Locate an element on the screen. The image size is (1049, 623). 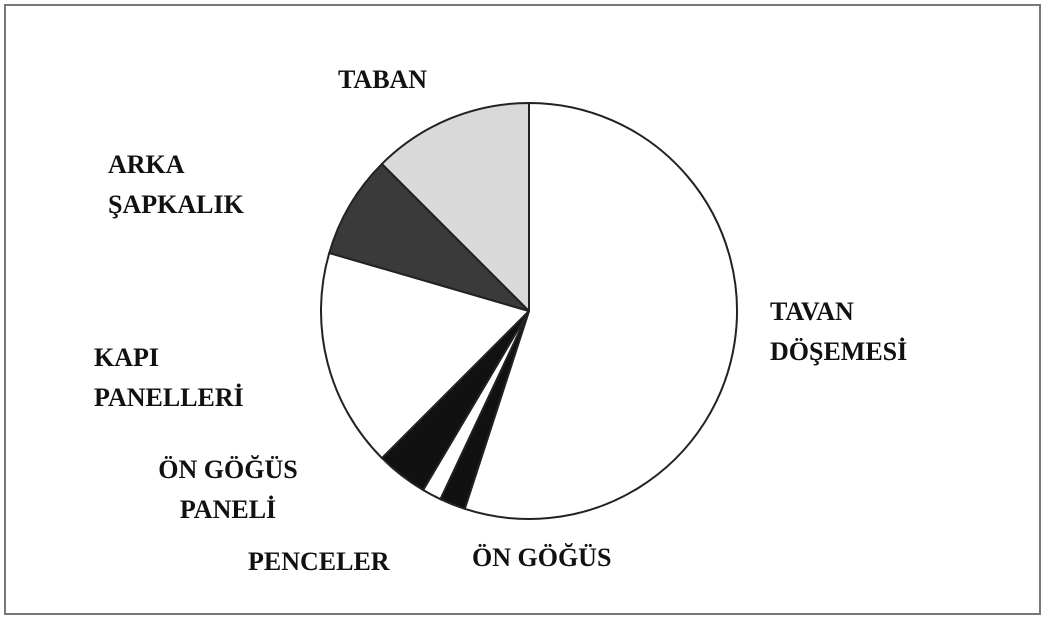
slice-label: ÖN GÖĞÜS is located at coordinates (542, 557).